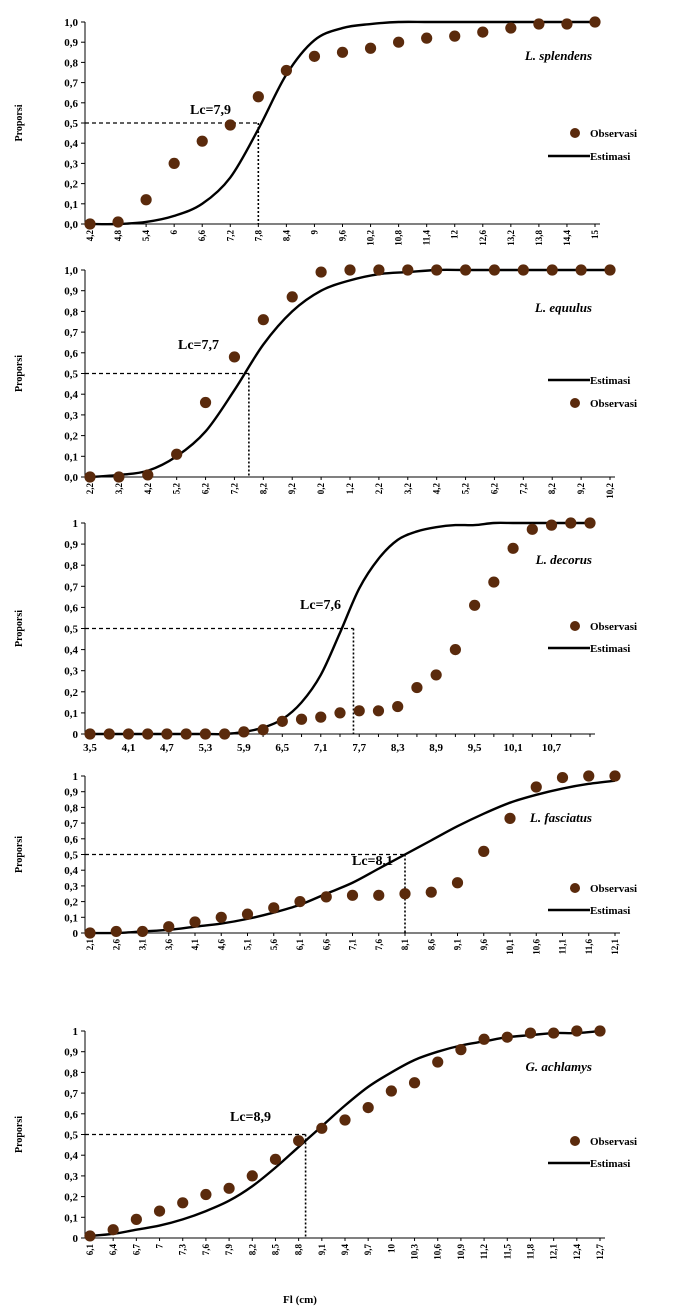  Describe the element at coordinates (221, 945) in the screenshot. I see `x-tick-label: 4,6` at that location.